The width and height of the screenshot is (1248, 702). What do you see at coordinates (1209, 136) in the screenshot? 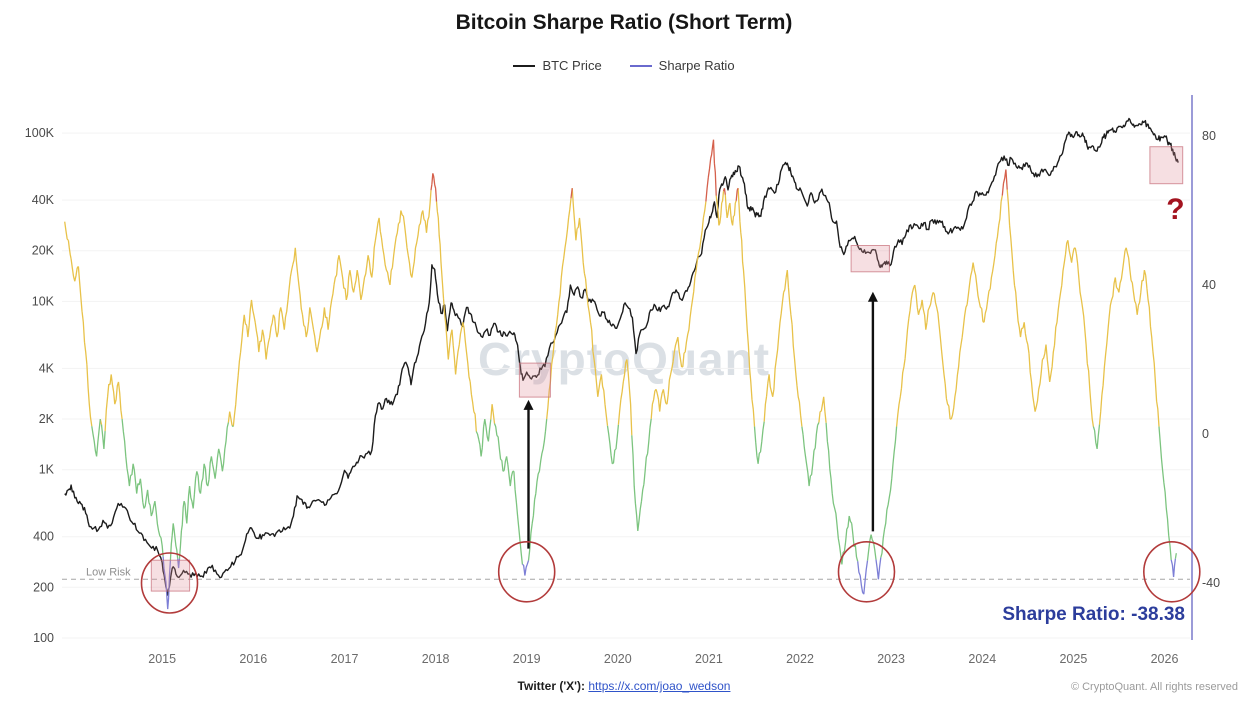
I see `sharpe-axis-tick: 80` at bounding box center [1209, 136].